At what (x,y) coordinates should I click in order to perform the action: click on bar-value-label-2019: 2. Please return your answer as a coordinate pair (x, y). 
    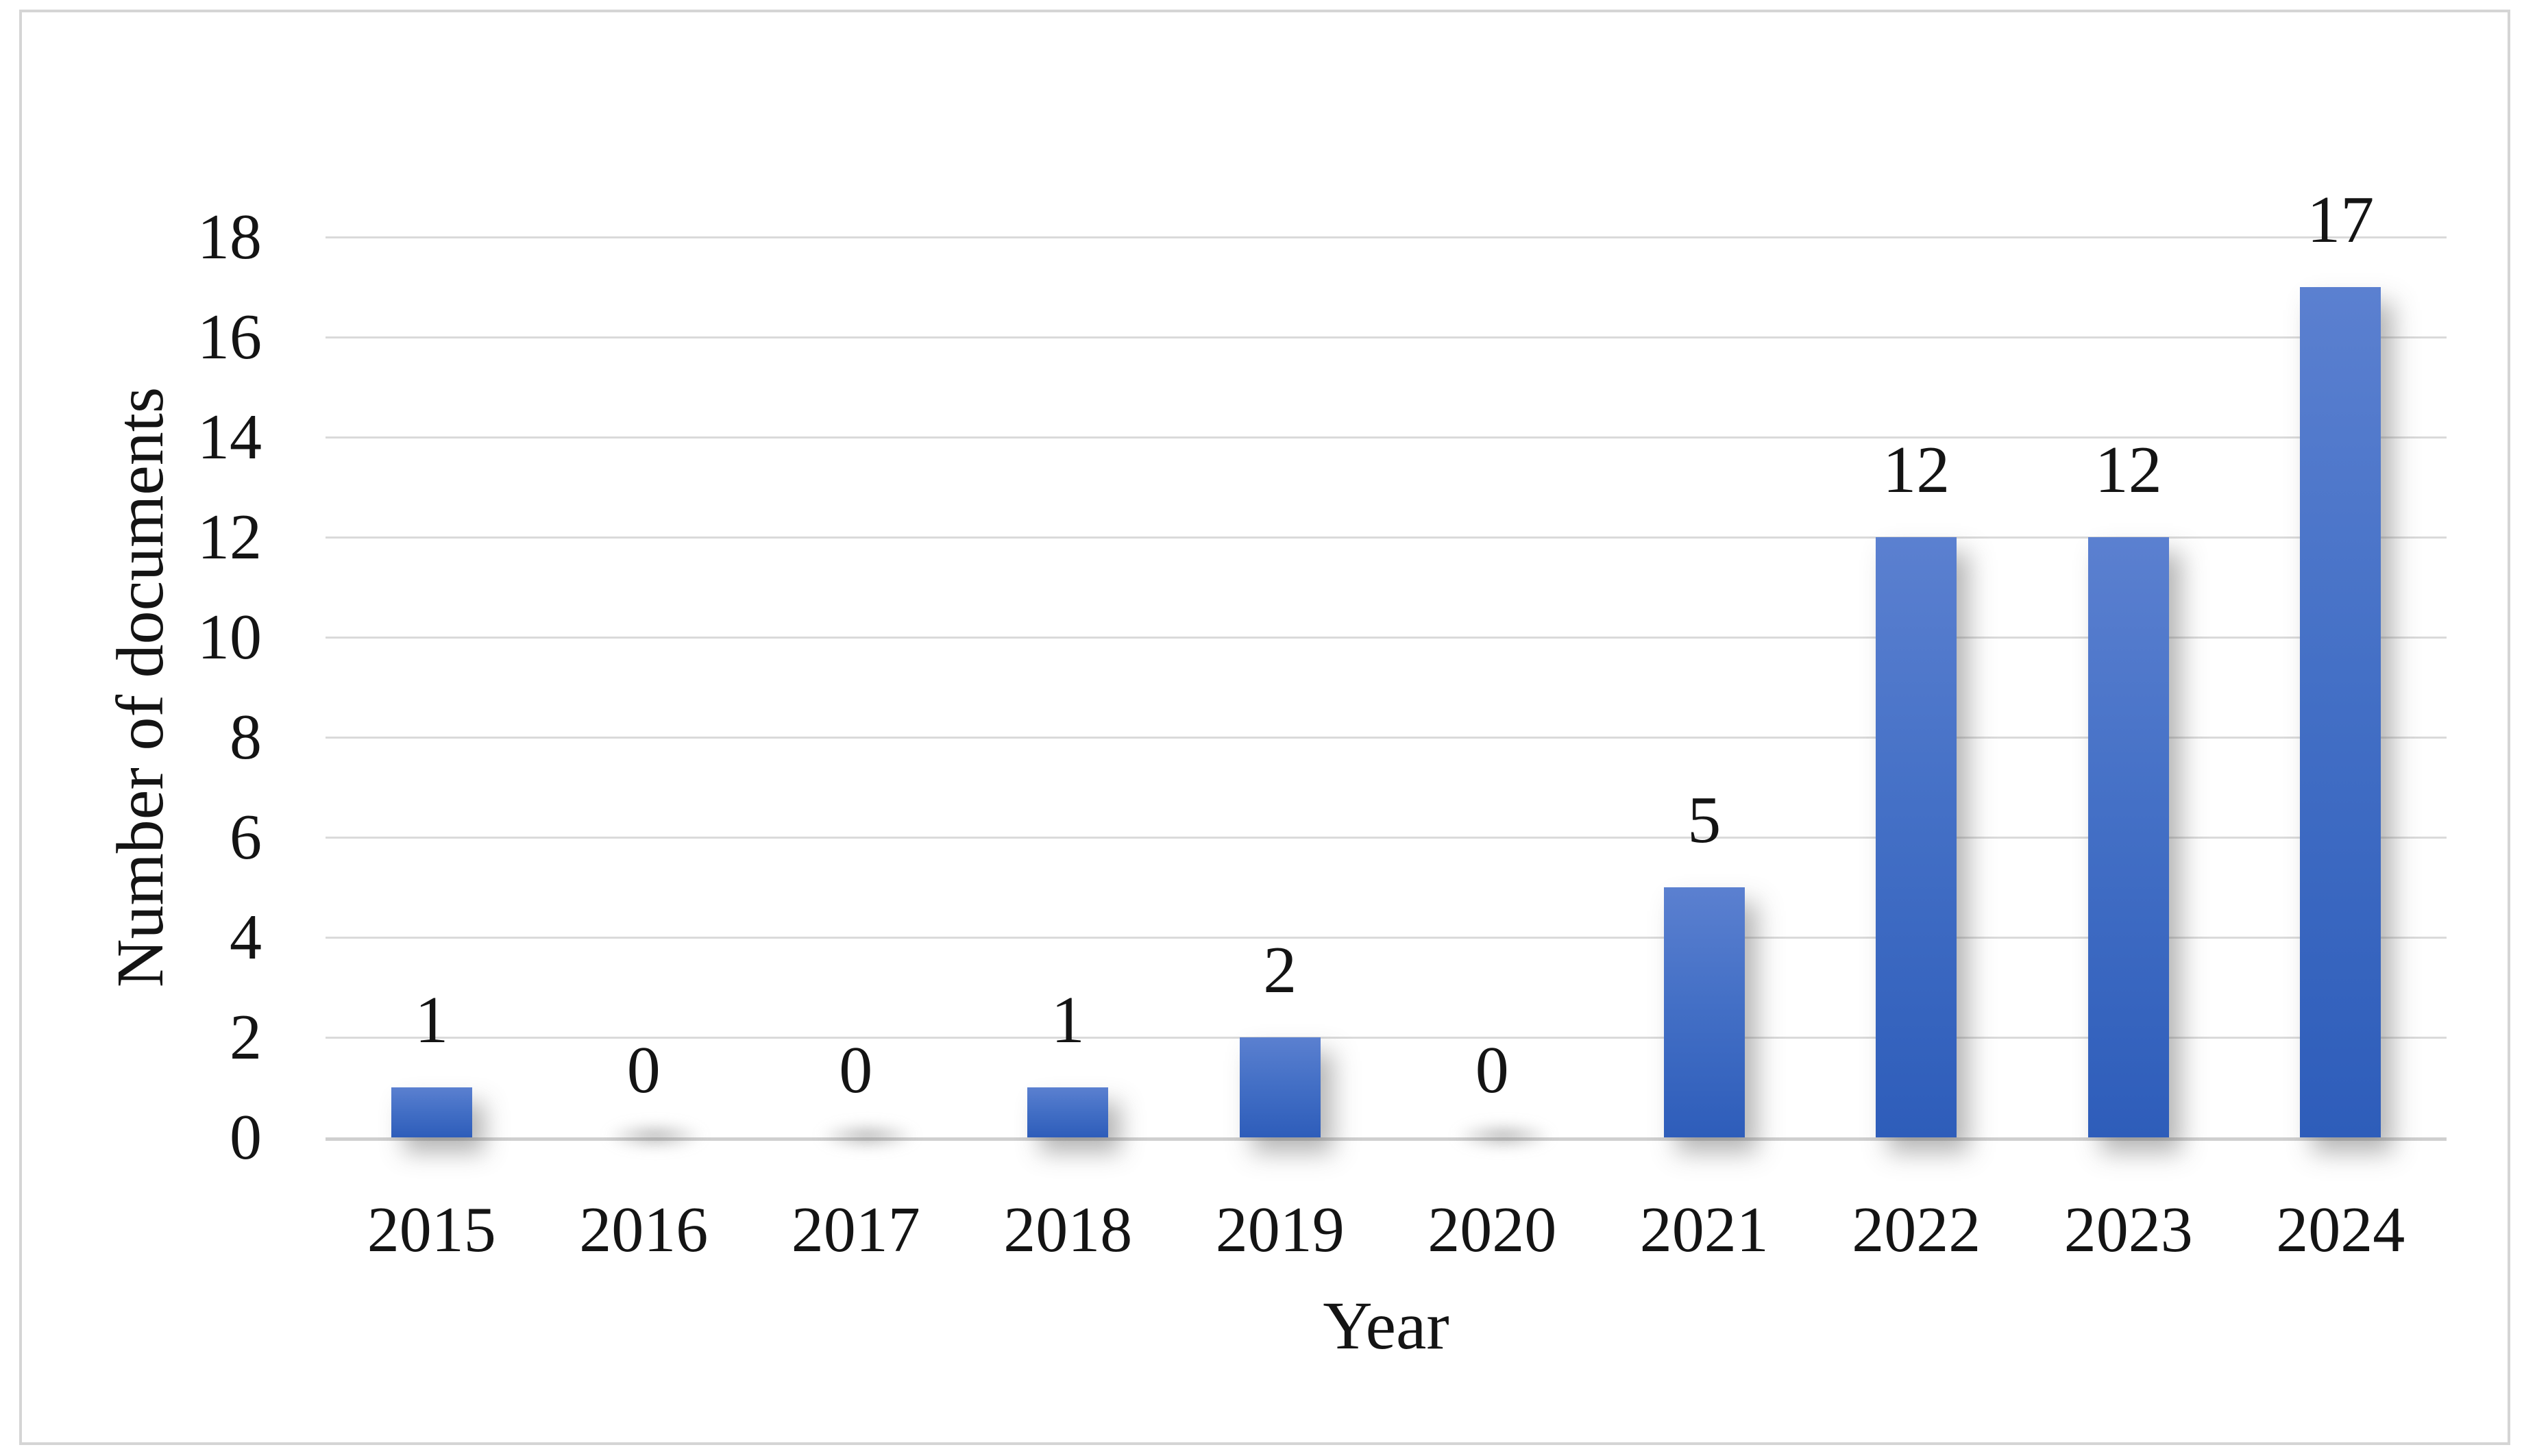
    Looking at the image, I should click on (1280, 970).